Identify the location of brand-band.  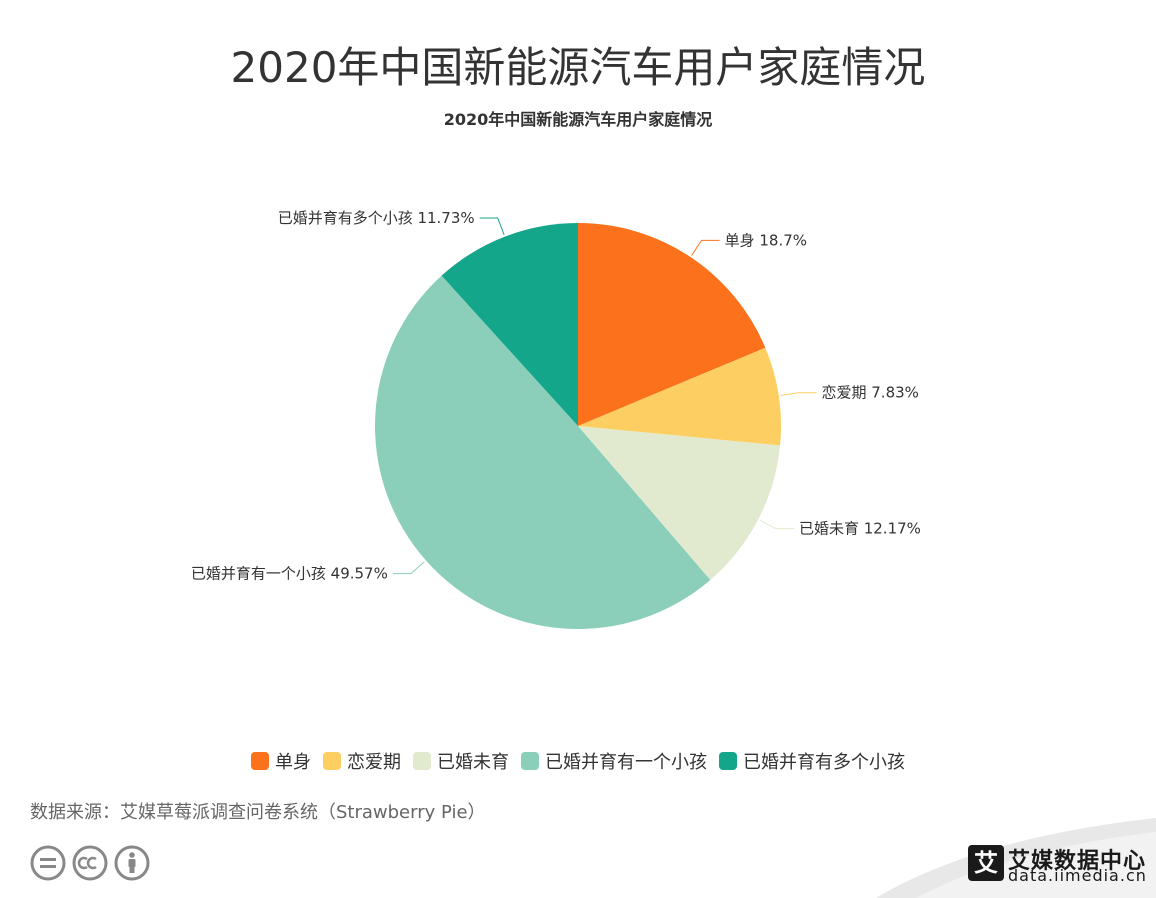
(1016, 858).